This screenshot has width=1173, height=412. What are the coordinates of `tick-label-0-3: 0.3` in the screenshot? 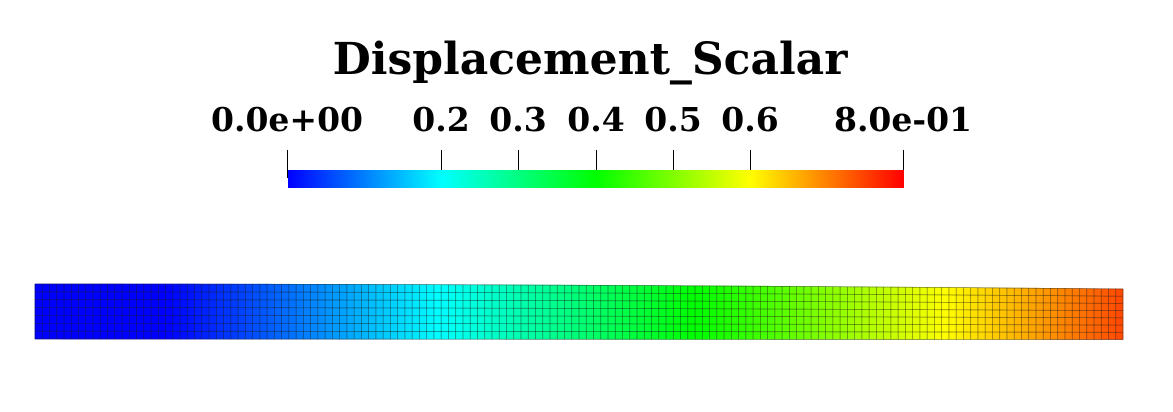 It's located at (518, 119).